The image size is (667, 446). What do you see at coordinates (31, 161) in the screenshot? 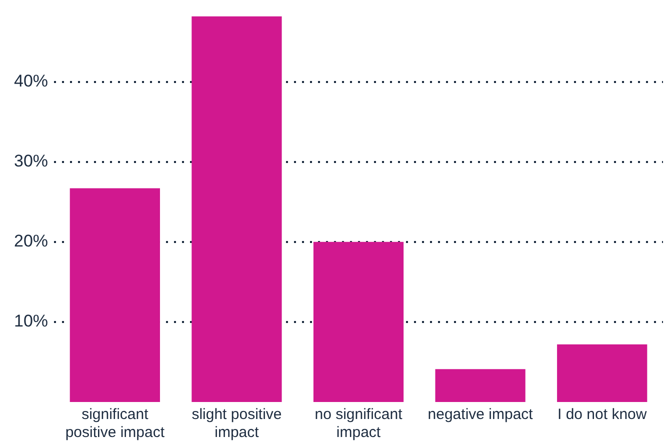
I see `y-tick-label: 30%` at bounding box center [31, 161].